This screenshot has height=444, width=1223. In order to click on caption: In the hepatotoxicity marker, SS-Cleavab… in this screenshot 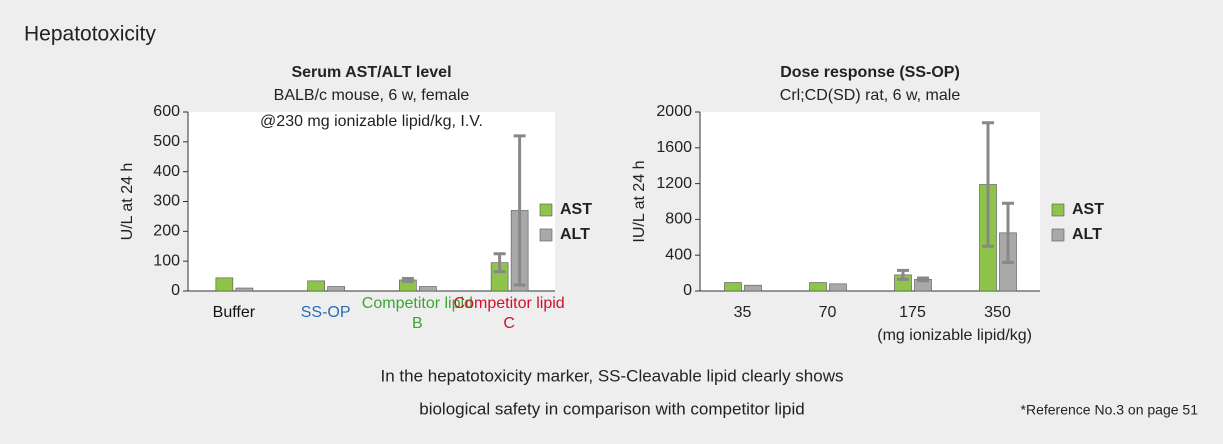, I will do `click(612, 375)`.